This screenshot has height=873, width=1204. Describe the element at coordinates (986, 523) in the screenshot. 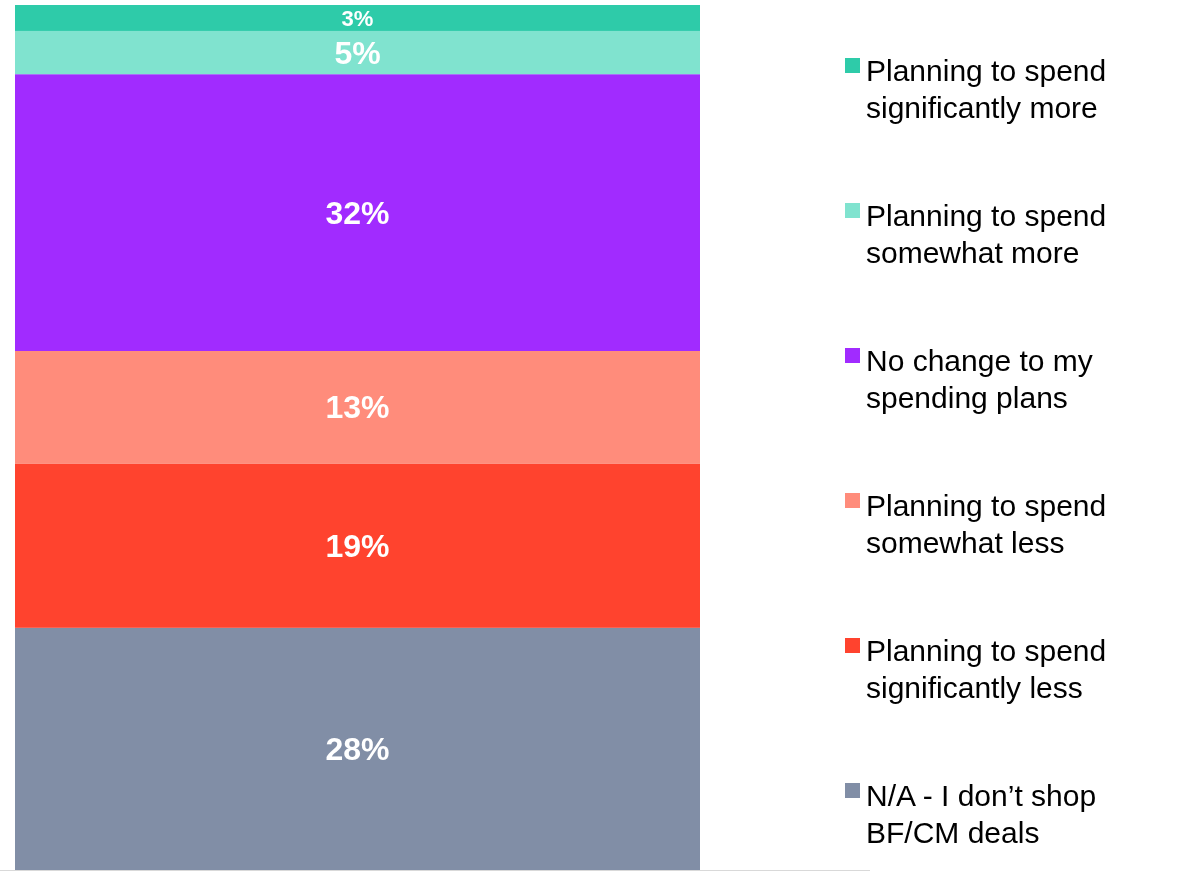

I see `legend-label: Planning to spend somewhat less` at that location.